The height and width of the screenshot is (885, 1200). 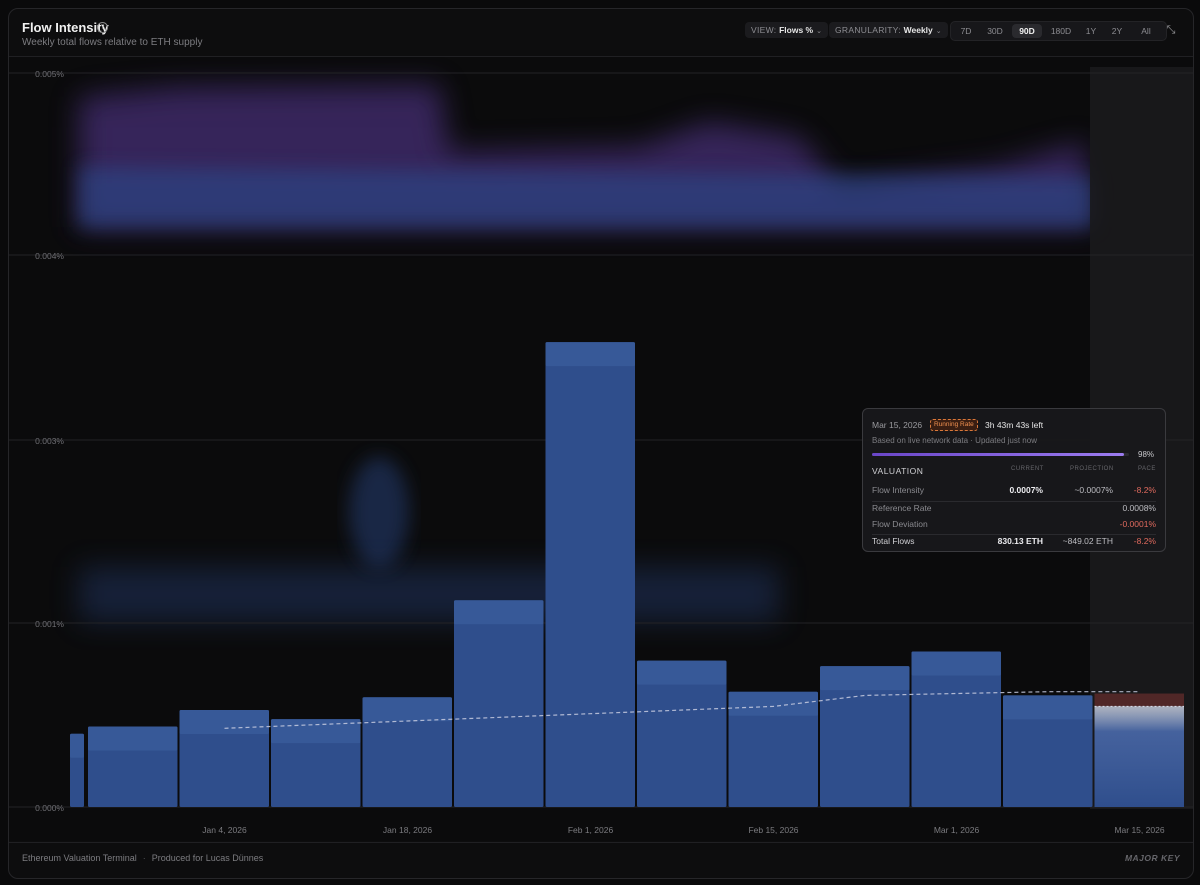 What do you see at coordinates (49, 624) in the screenshot?
I see `y-tick-label: 0.001%` at bounding box center [49, 624].